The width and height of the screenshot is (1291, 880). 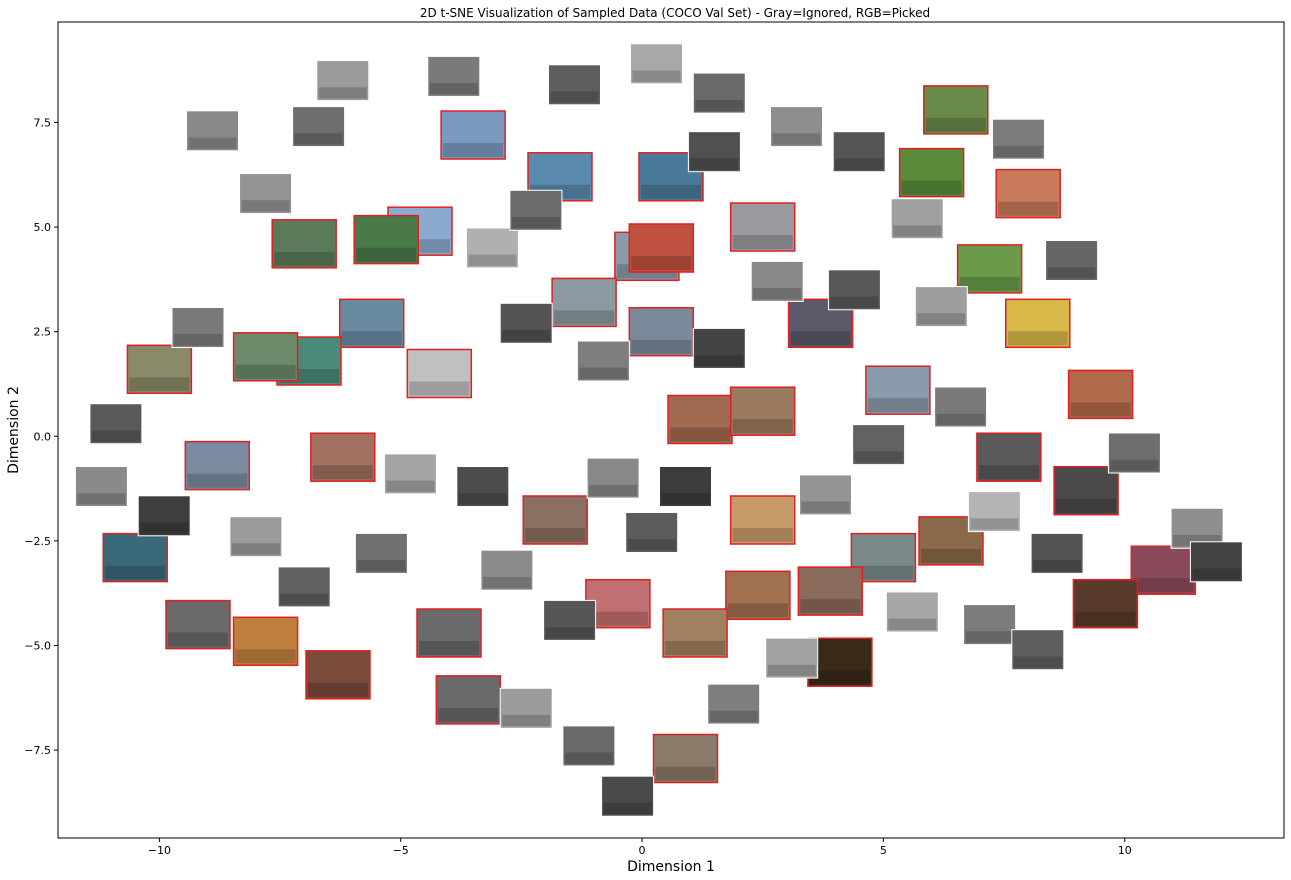 I want to click on x-tick-label-2: 0, so click(x=642, y=850).